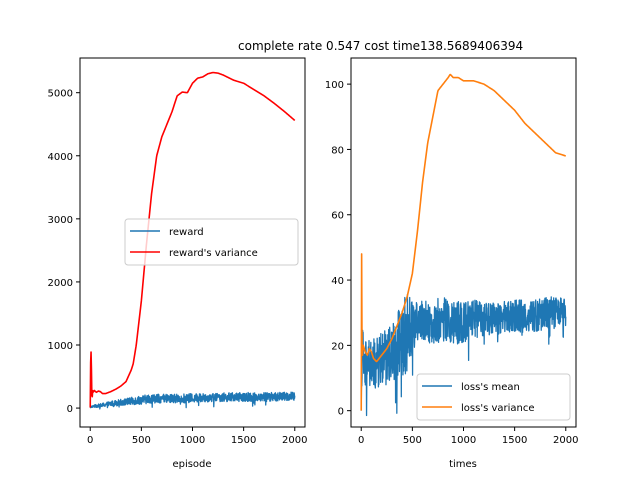 This screenshot has height=480, width=640. What do you see at coordinates (361, 440) in the screenshot?
I see `right-x-tick-label: 0` at bounding box center [361, 440].